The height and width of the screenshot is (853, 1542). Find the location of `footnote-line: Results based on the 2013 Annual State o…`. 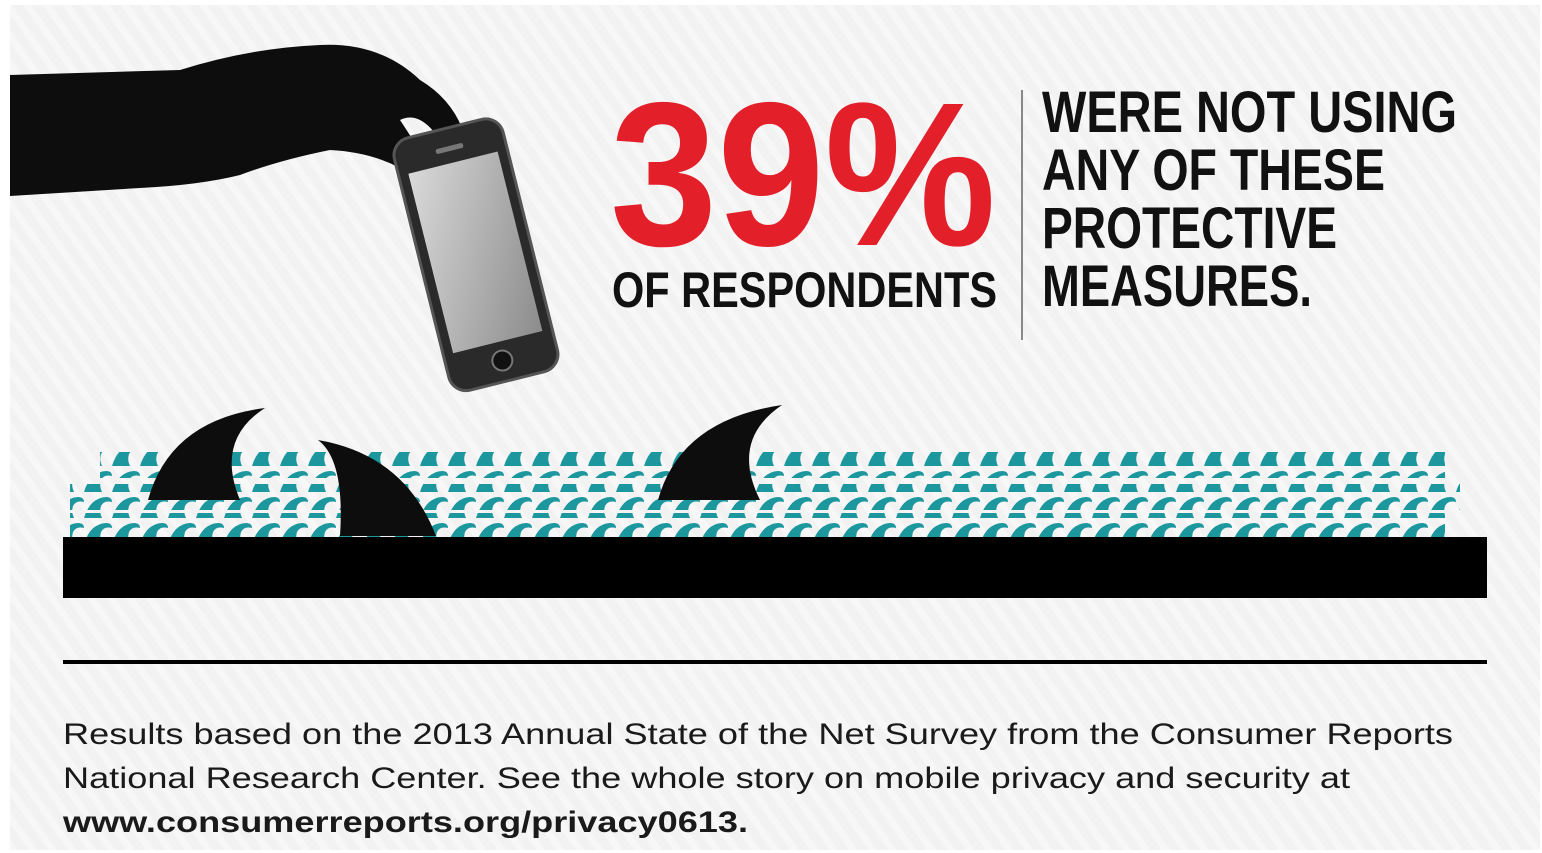

footnote-line: Results based on the 2013 Annual State o… is located at coordinates (758, 734).